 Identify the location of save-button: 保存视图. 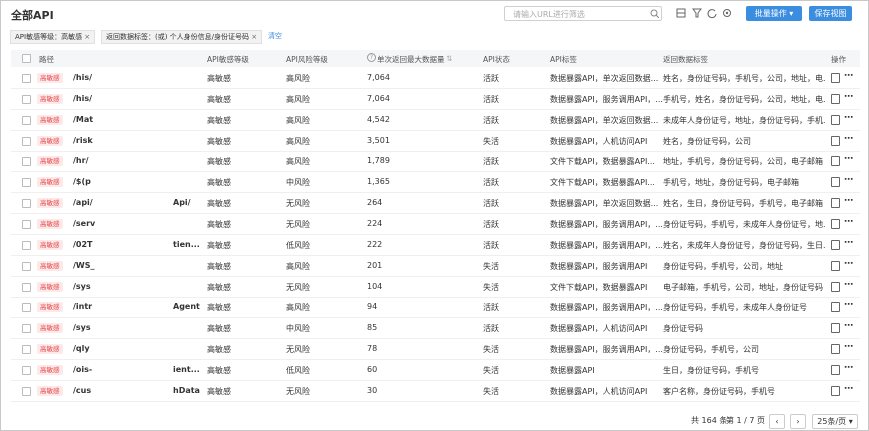
(830, 13).